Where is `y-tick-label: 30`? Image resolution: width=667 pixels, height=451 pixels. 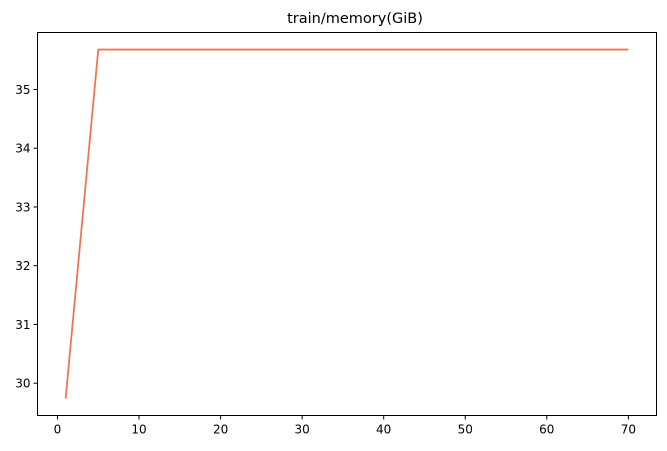
y-tick-label: 30 is located at coordinates (22, 384).